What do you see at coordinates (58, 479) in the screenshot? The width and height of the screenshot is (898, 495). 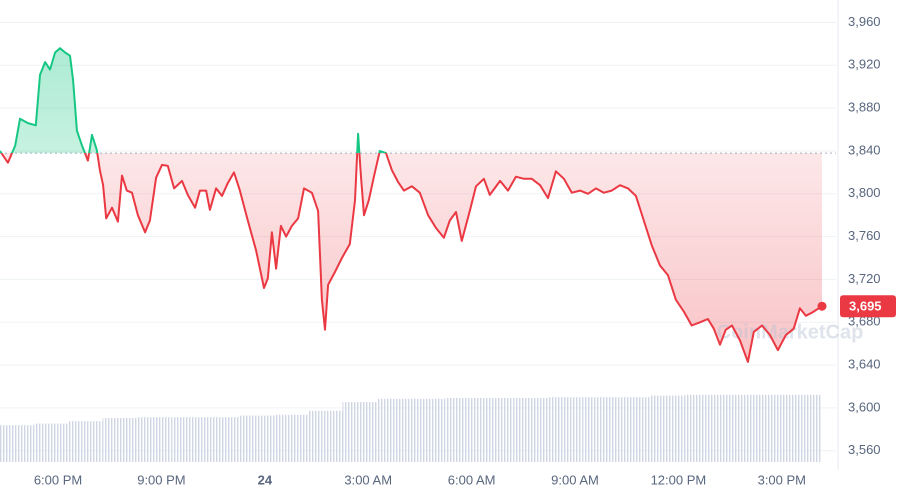 I see `x-tick-label: 6:00 PM` at bounding box center [58, 479].